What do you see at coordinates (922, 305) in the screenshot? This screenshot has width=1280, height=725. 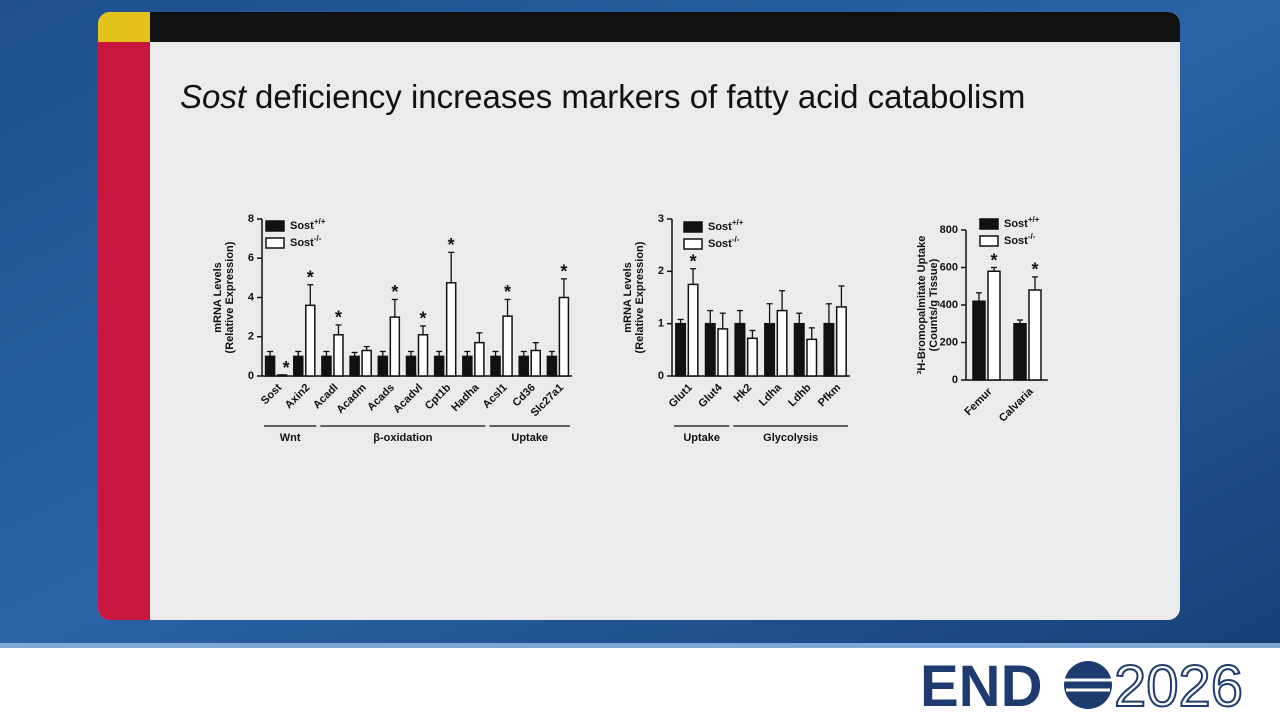 I see `y-axis-label: ³H-Bromopalmitate Uptake` at bounding box center [922, 305].